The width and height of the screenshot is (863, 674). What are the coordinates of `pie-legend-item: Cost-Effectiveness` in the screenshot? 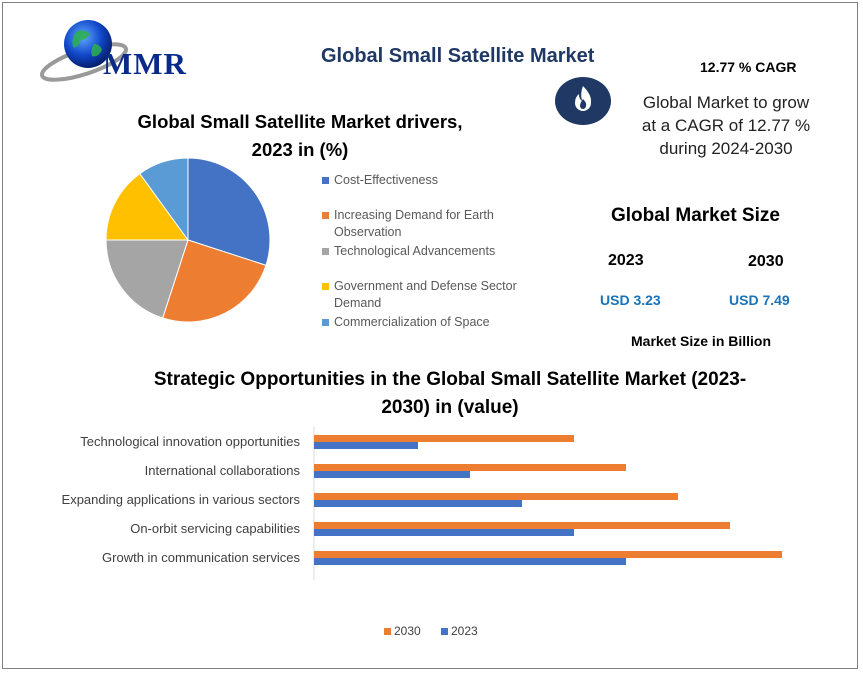 It's located at (438, 180).